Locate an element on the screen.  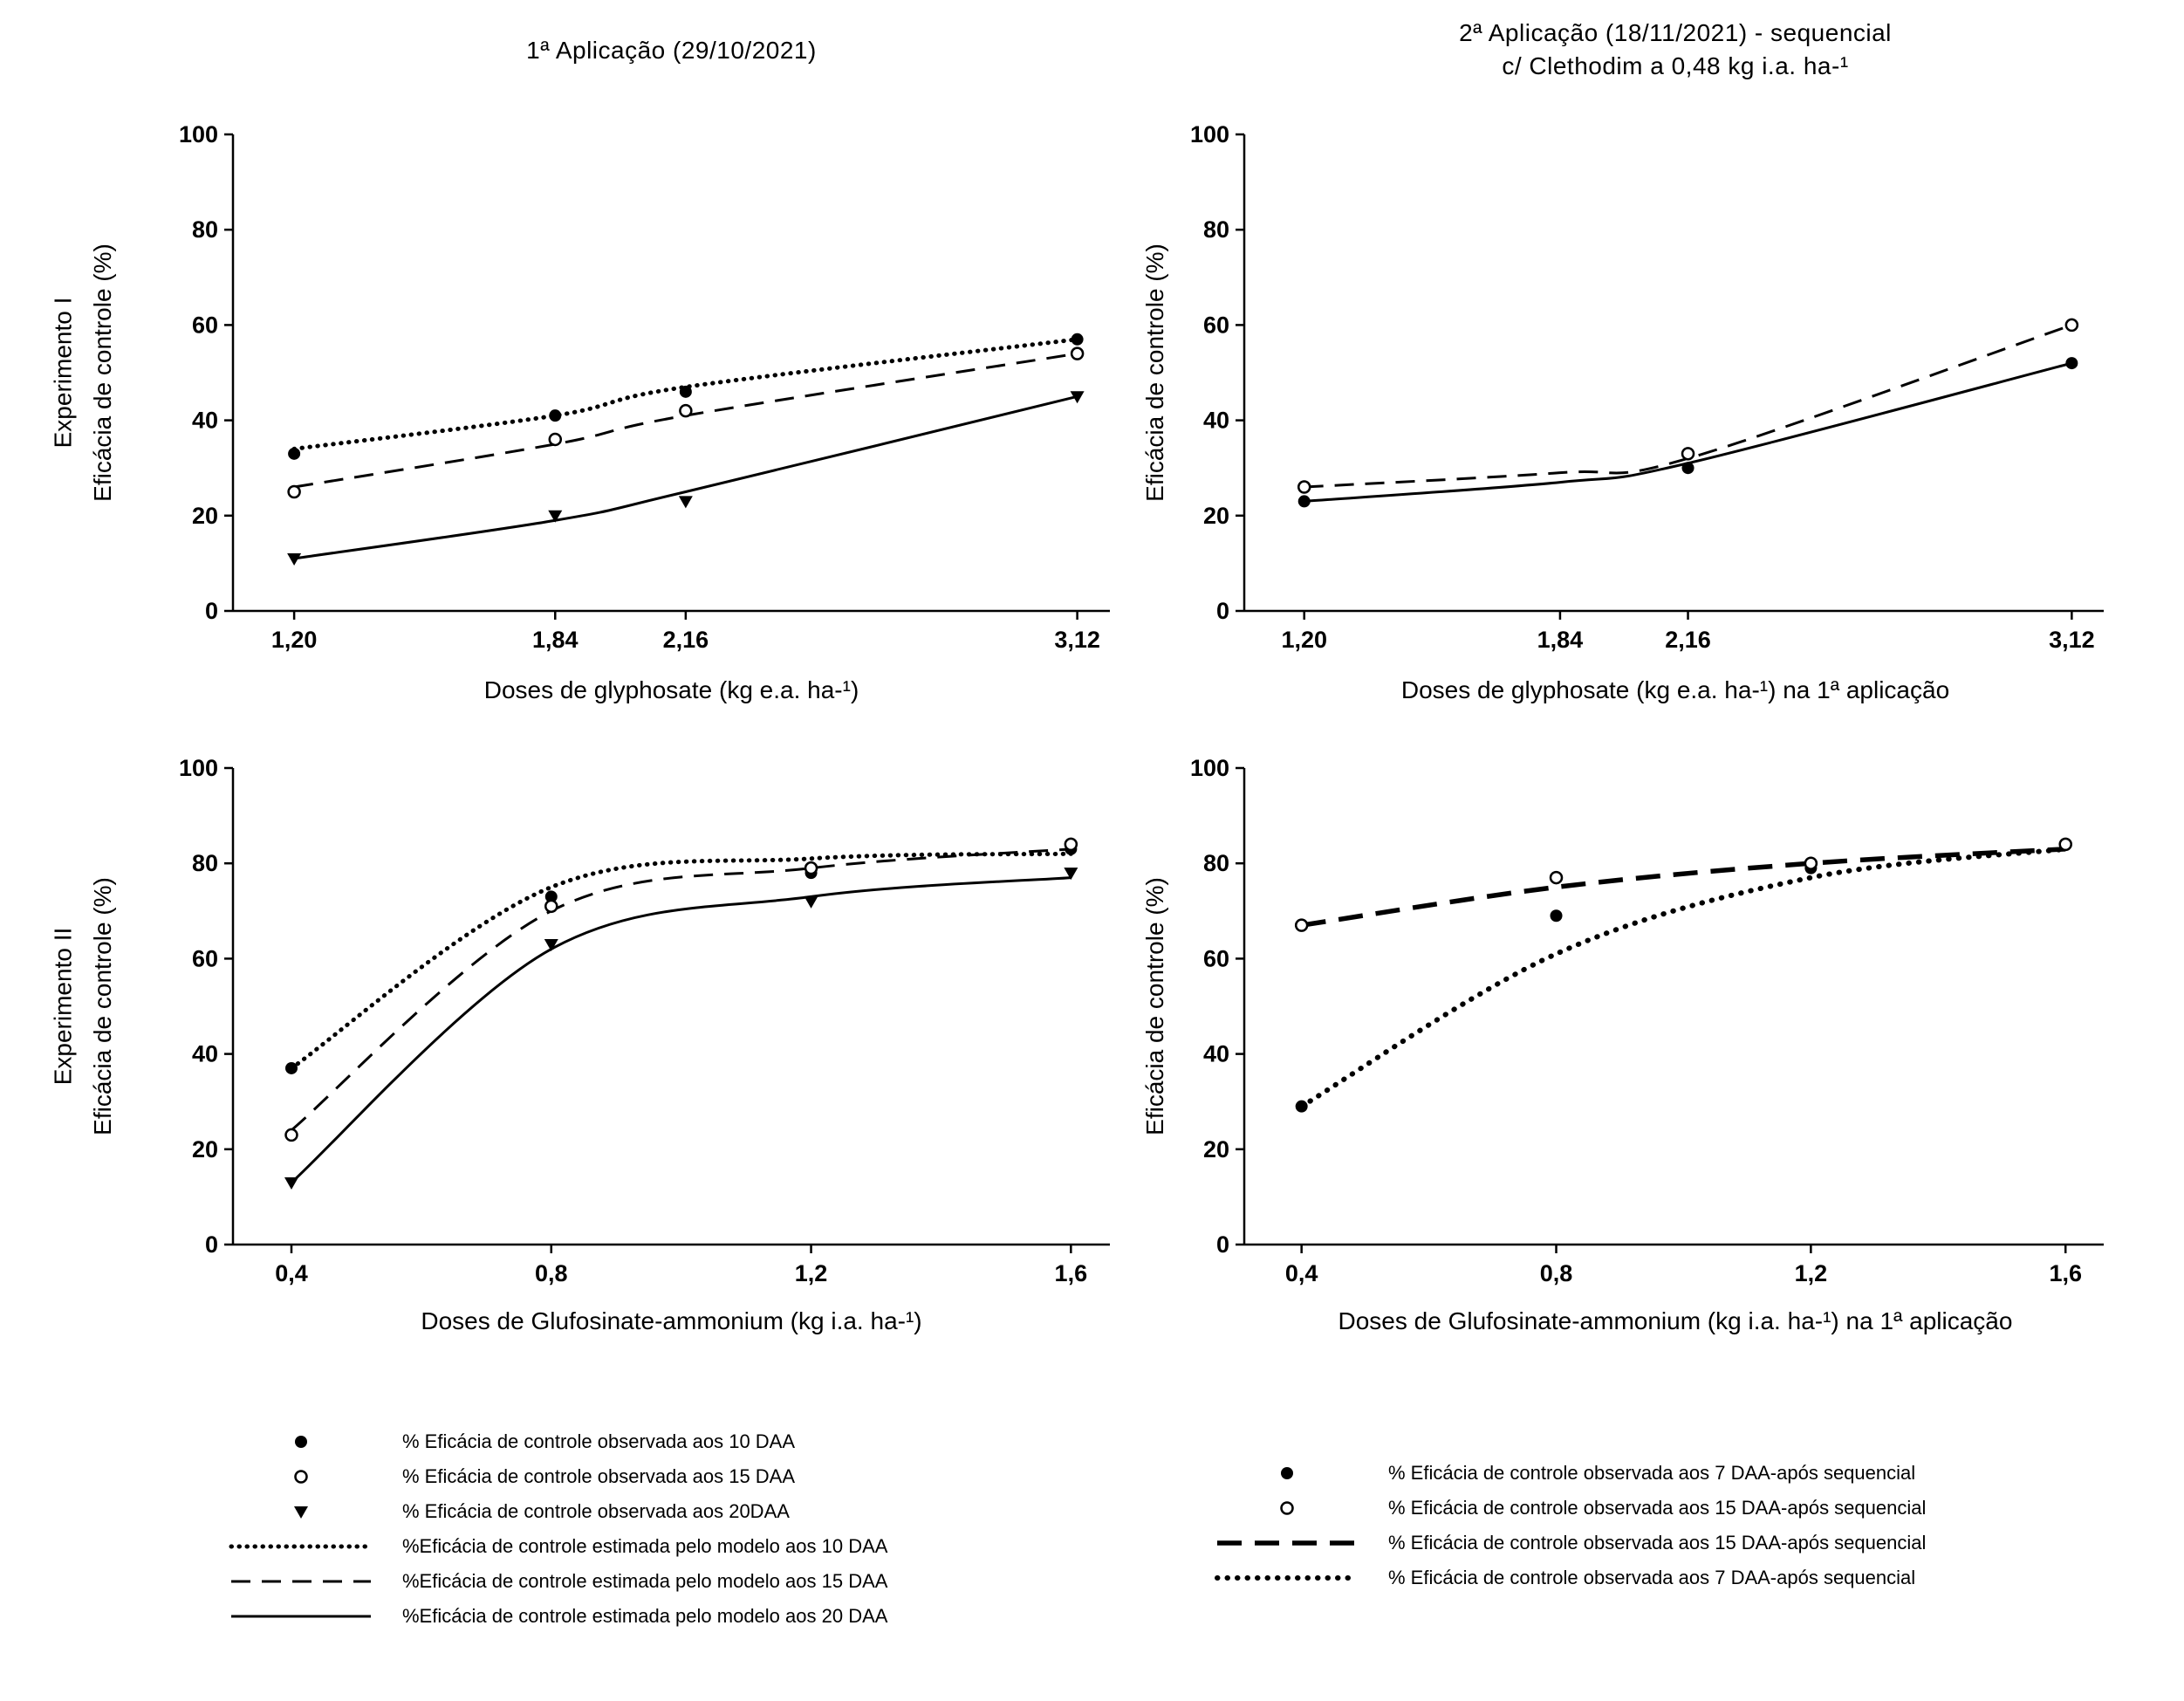
thick-dotted-line-sample is located at coordinates (1287, 1578).